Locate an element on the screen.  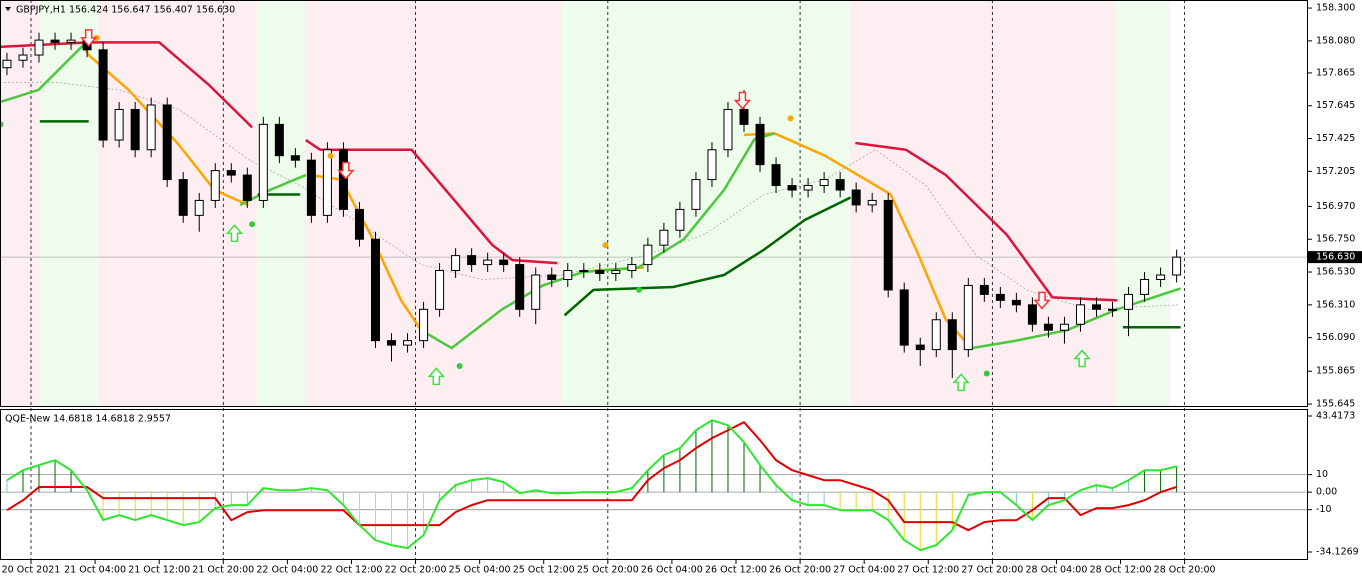
x-tick-label: 25 Oct 12:00 is located at coordinates (544, 570).